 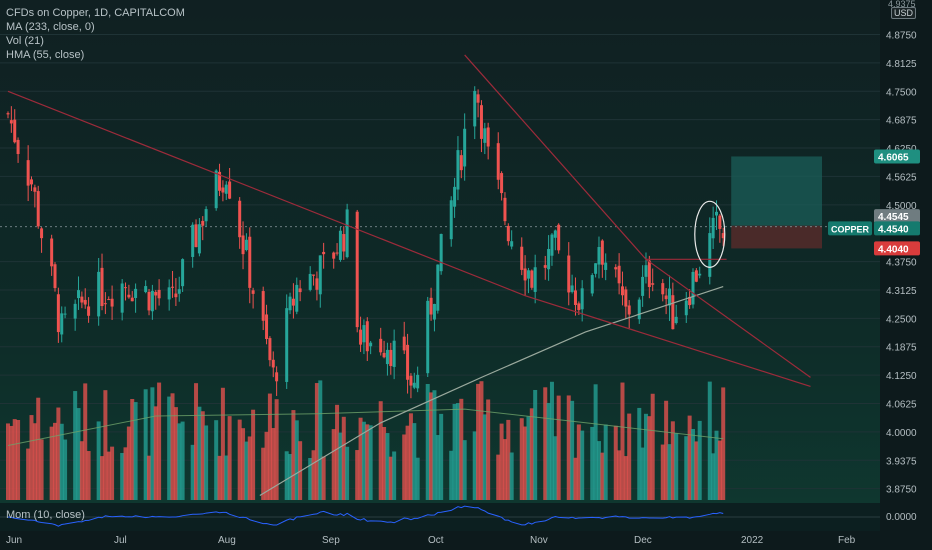 What do you see at coordinates (776, 191) in the screenshot?
I see `target-zone` at bounding box center [776, 191].